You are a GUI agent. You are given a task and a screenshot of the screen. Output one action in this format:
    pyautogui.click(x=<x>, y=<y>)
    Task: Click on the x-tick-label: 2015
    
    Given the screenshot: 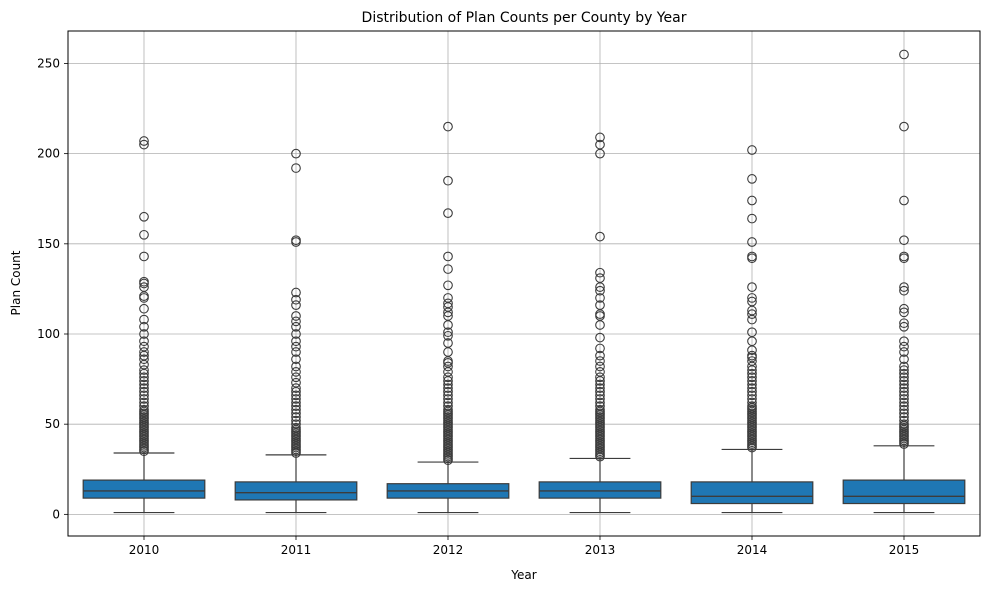 What is the action you would take?
    pyautogui.click(x=904, y=550)
    